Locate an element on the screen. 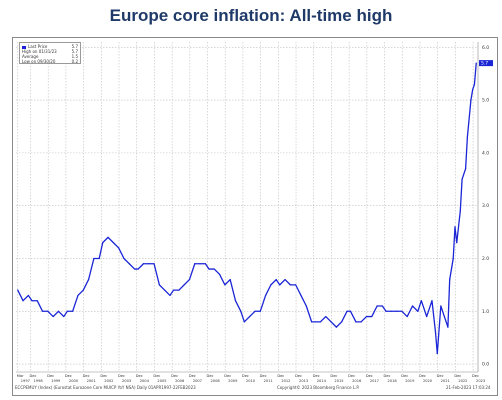 The width and height of the screenshot is (502, 400). legend-label: Low on 09/30/20 is located at coordinates (39, 61).